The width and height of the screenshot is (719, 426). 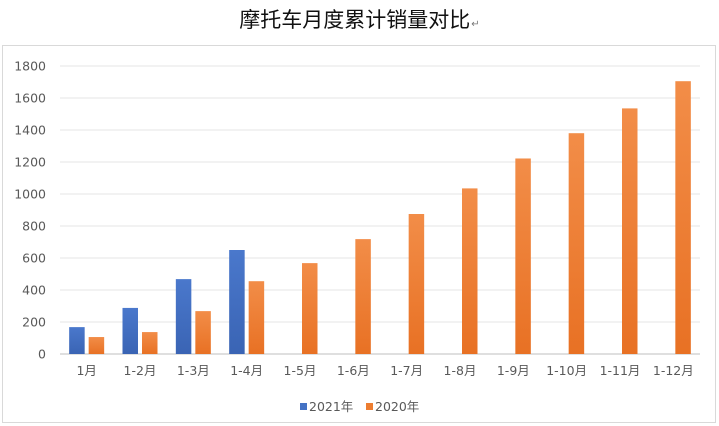 I want to click on x-tick-label: 1-4月, so click(x=246, y=370).